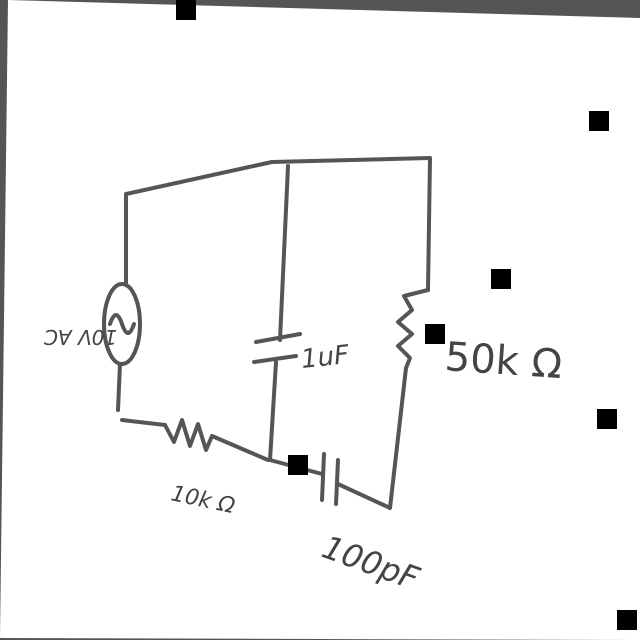 This screenshot has height=640, width=640. What do you see at coordinates (326, 357) in the screenshot?
I see `capacitor-parallel-label: 1uF` at bounding box center [326, 357].